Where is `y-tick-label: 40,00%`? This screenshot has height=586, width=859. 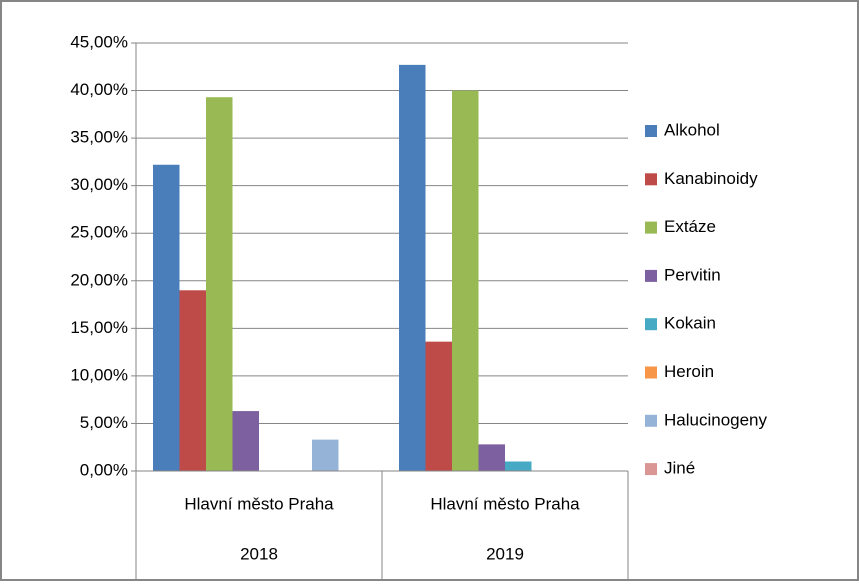 y-tick-label: 40,00% is located at coordinates (99, 89).